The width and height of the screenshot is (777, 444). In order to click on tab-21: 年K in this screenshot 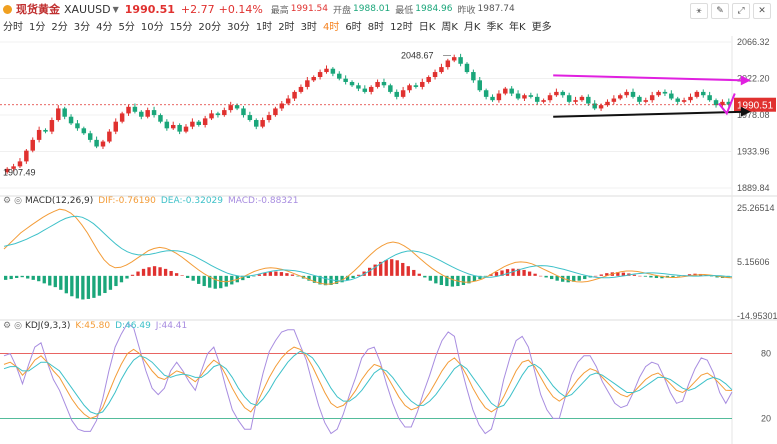, I will do `click(517, 27)`.